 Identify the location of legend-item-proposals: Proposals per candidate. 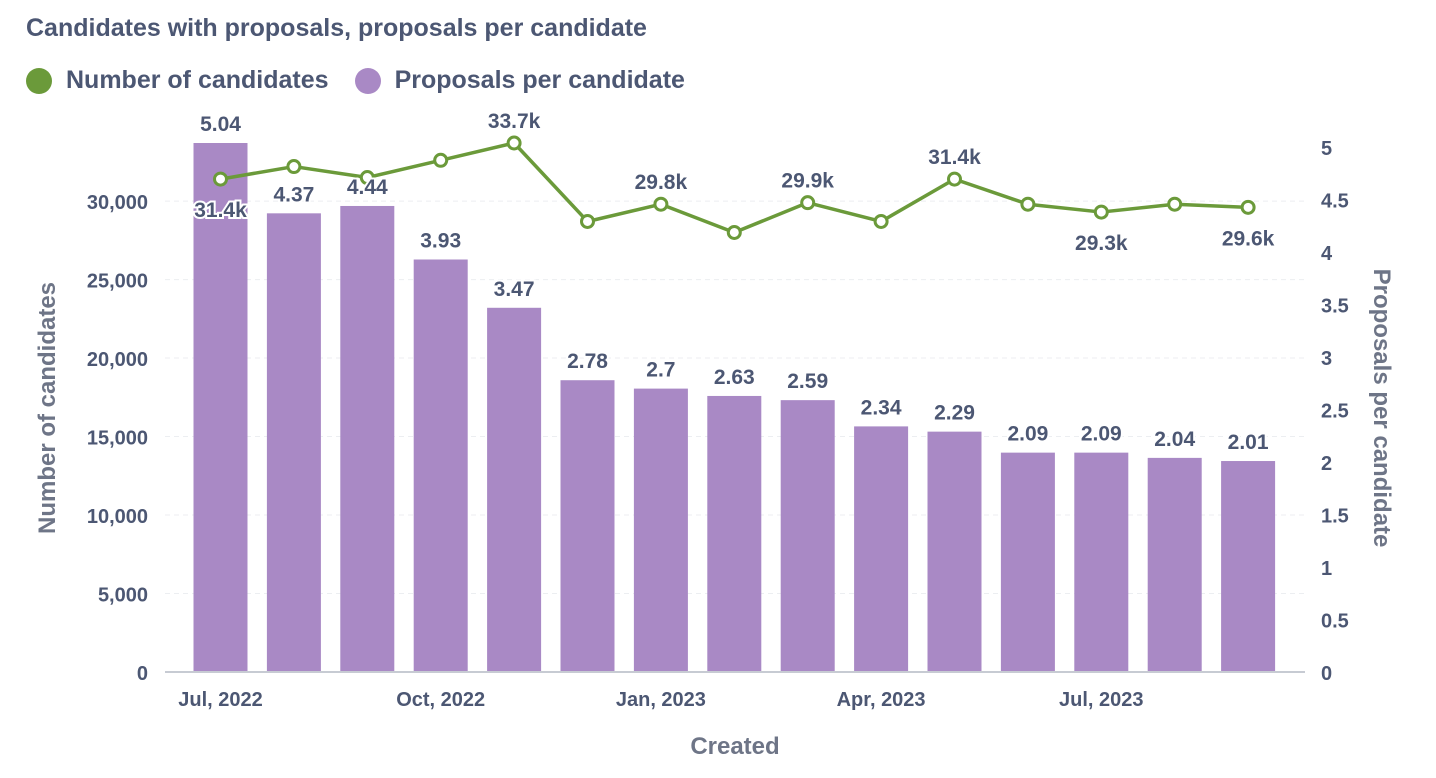
(519, 80).